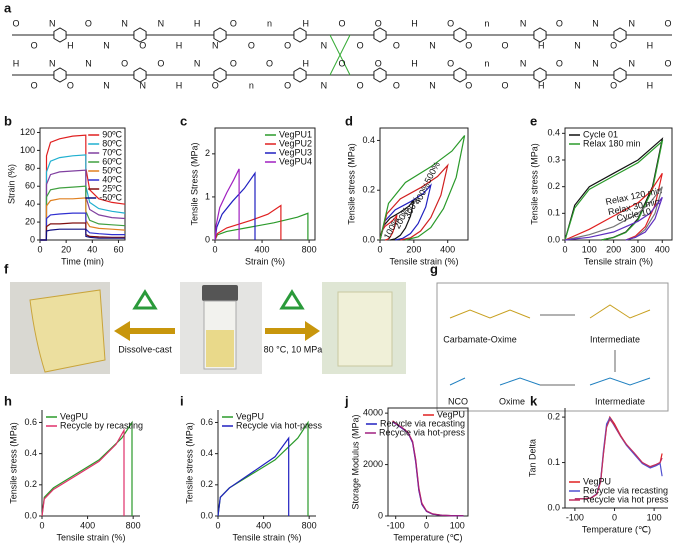 This screenshot has height=551, width=683. What do you see at coordinates (600, 134) in the screenshot?
I see `legend-label: Cycle 01` at bounding box center [600, 134].